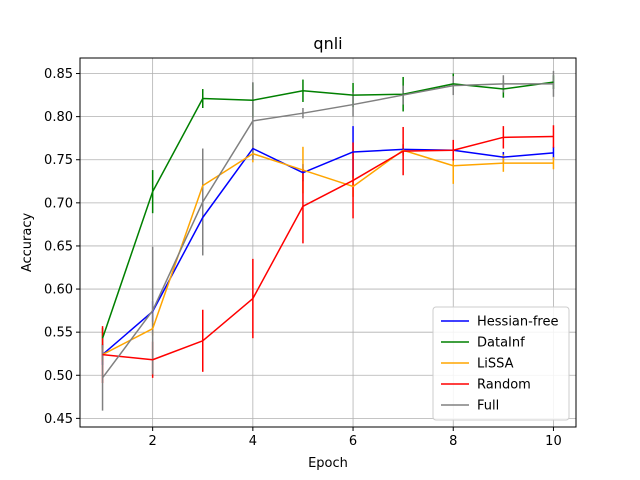  What do you see at coordinates (58, 203) in the screenshot?
I see `y-tick-label: 0.70` at bounding box center [58, 203].